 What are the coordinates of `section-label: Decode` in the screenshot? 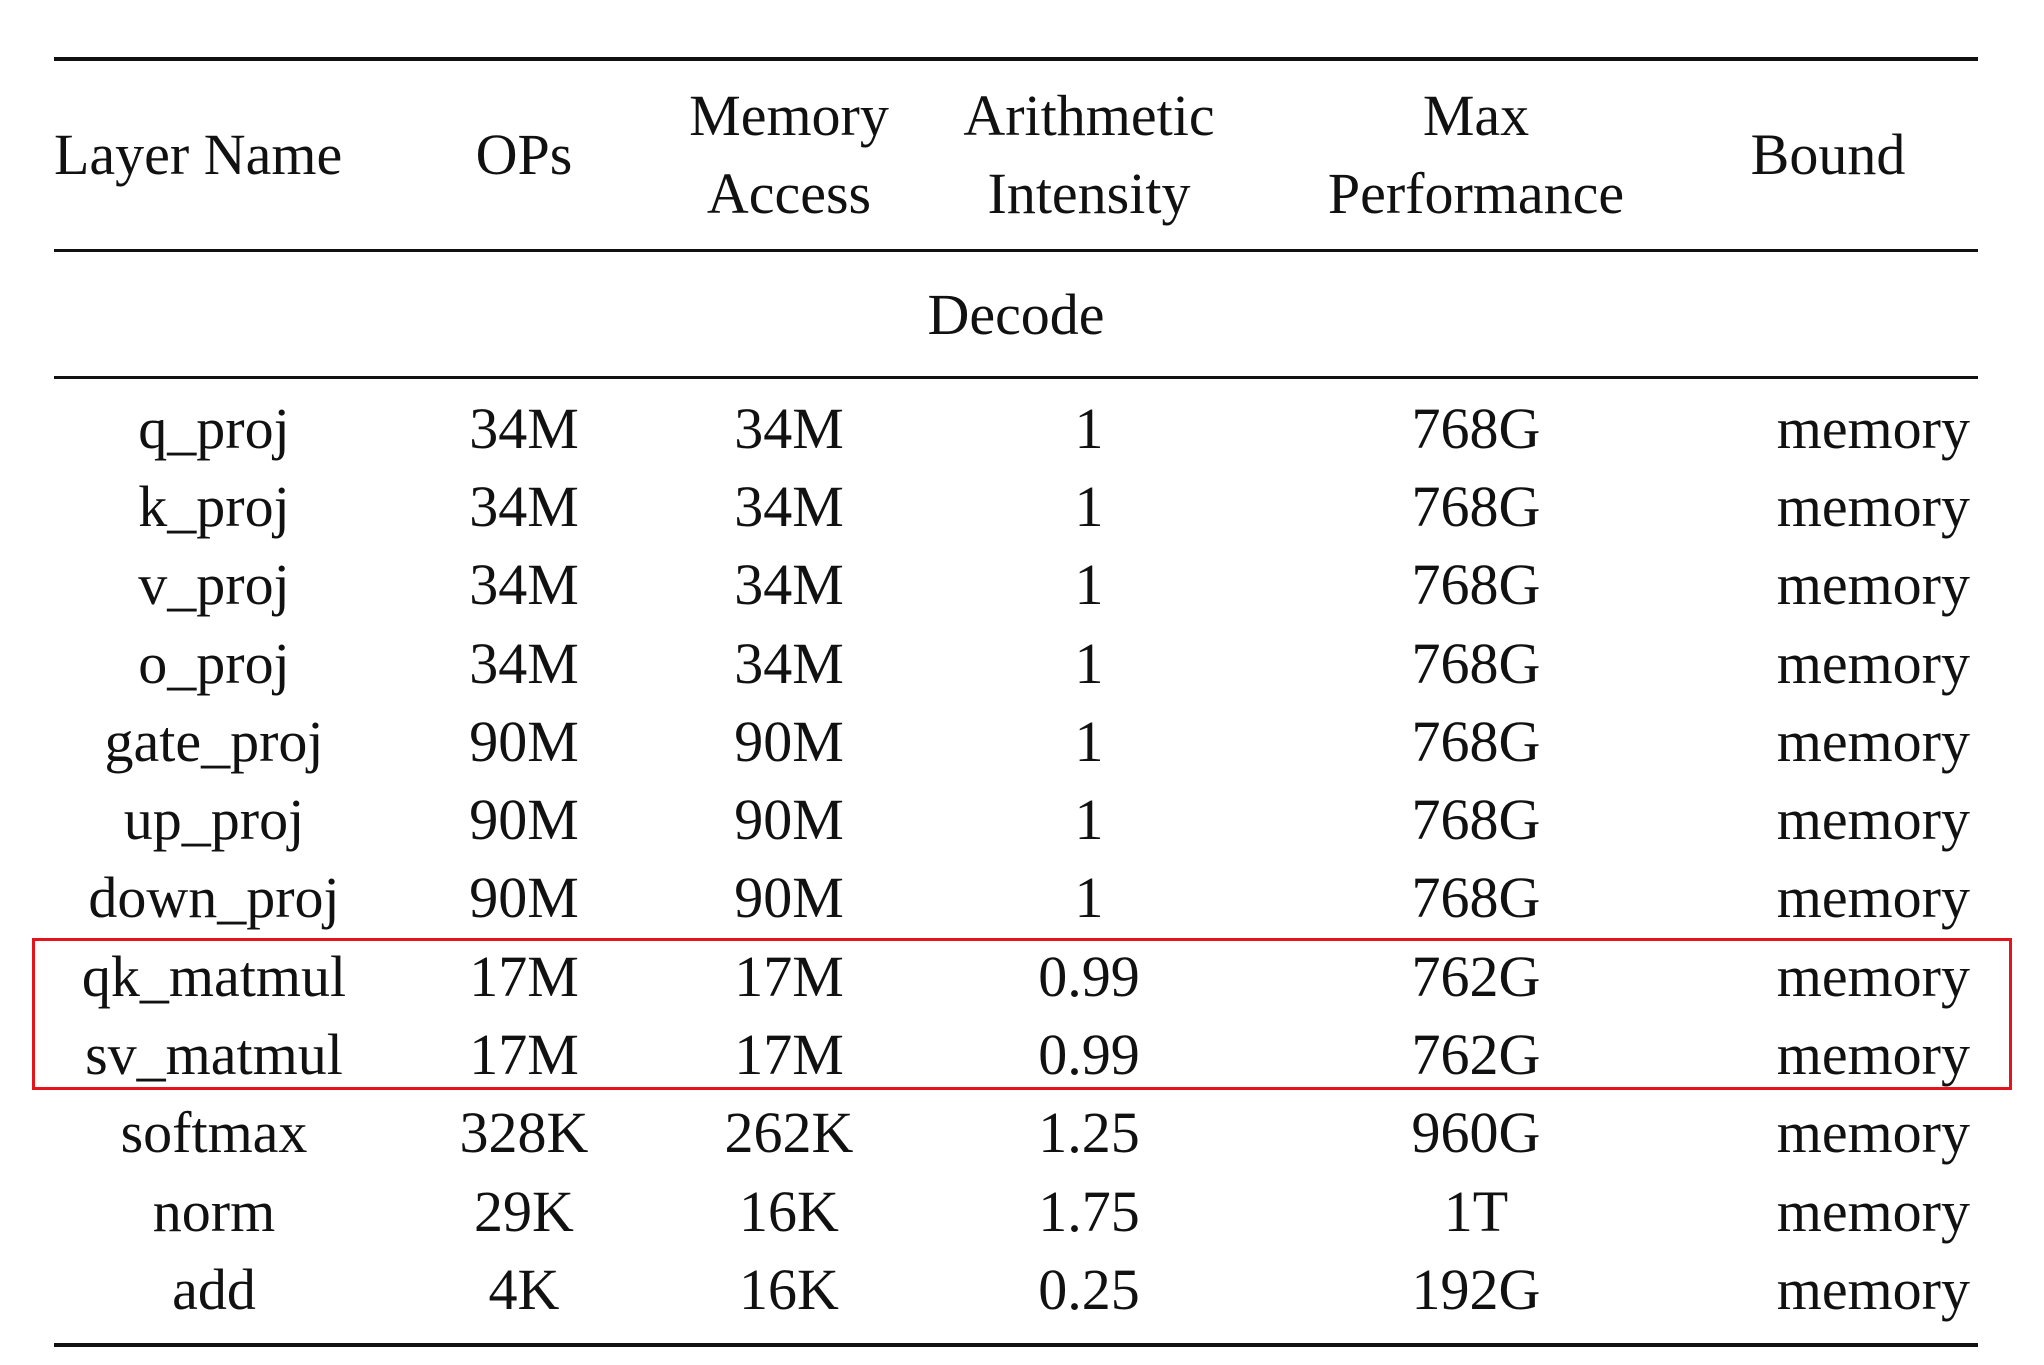 It's located at (1016, 314).